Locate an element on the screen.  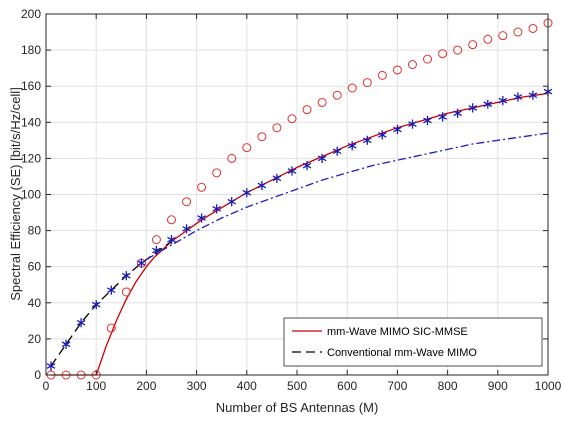
y-tick-label: 40 is located at coordinates (35, 303).